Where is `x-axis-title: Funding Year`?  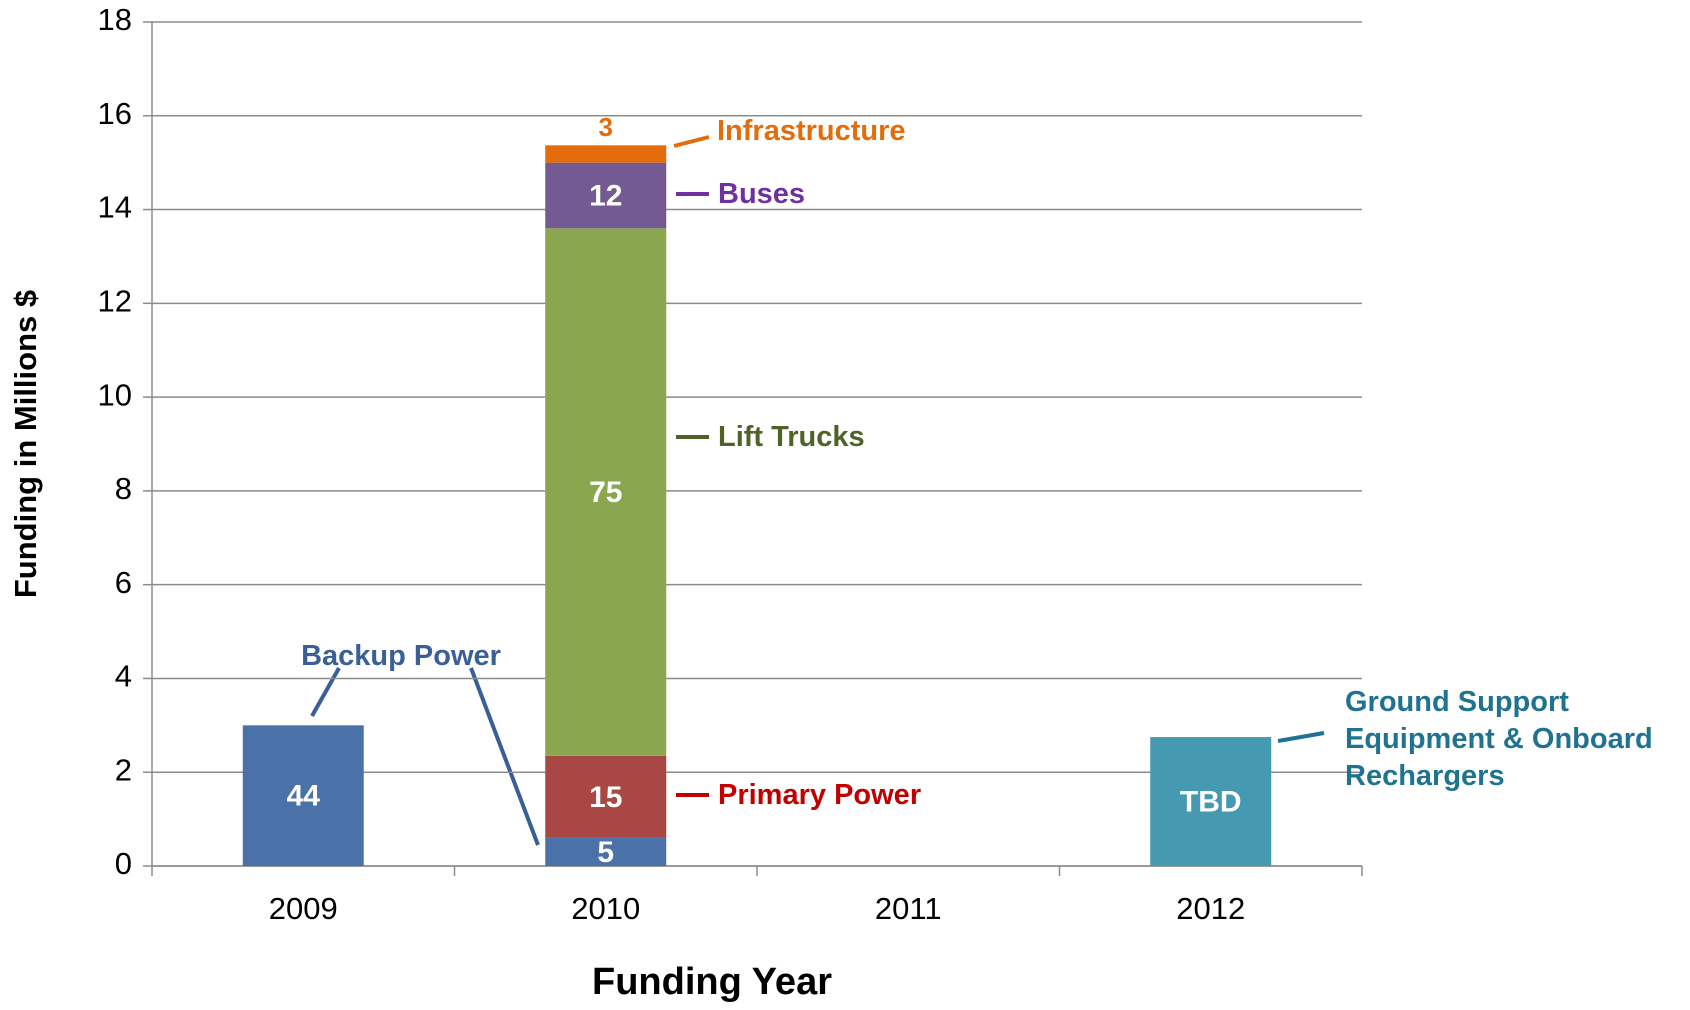
x-axis-title: Funding Year is located at coordinates (712, 982).